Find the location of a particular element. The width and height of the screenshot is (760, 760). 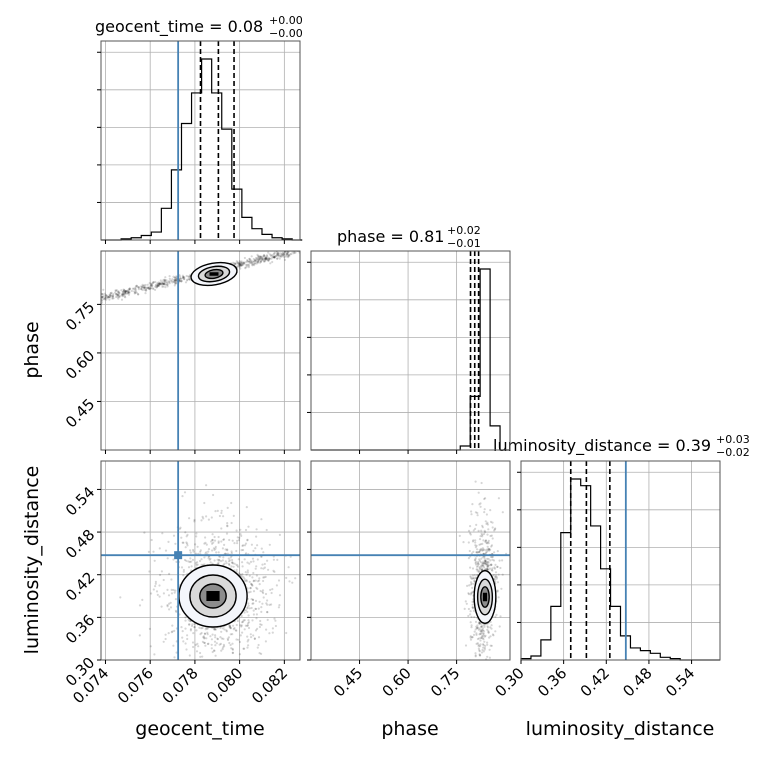

ylabel-luminosity-distance: luminosity_distance is located at coordinates (32, 560).